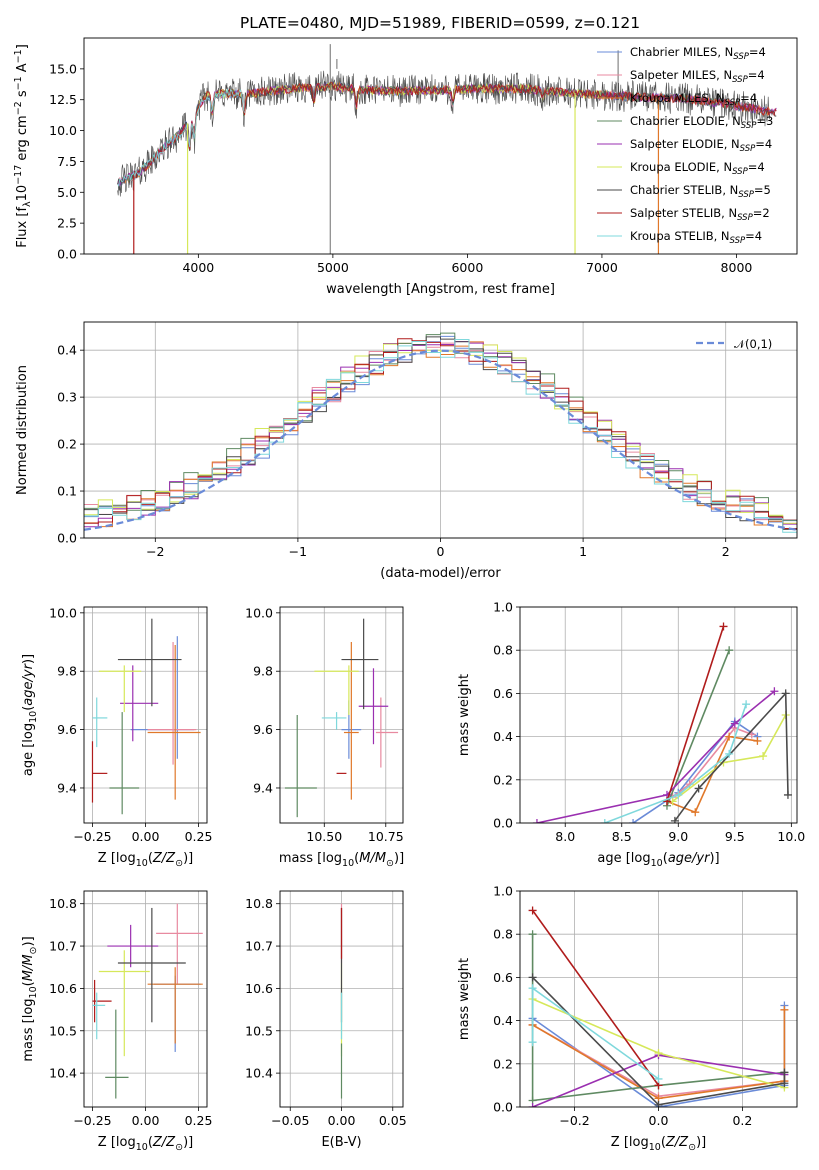 This screenshot has width=819, height=1170. What do you see at coordinates (565, 836) in the screenshot?
I see `x-tick-label: 8.0` at bounding box center [565, 836].